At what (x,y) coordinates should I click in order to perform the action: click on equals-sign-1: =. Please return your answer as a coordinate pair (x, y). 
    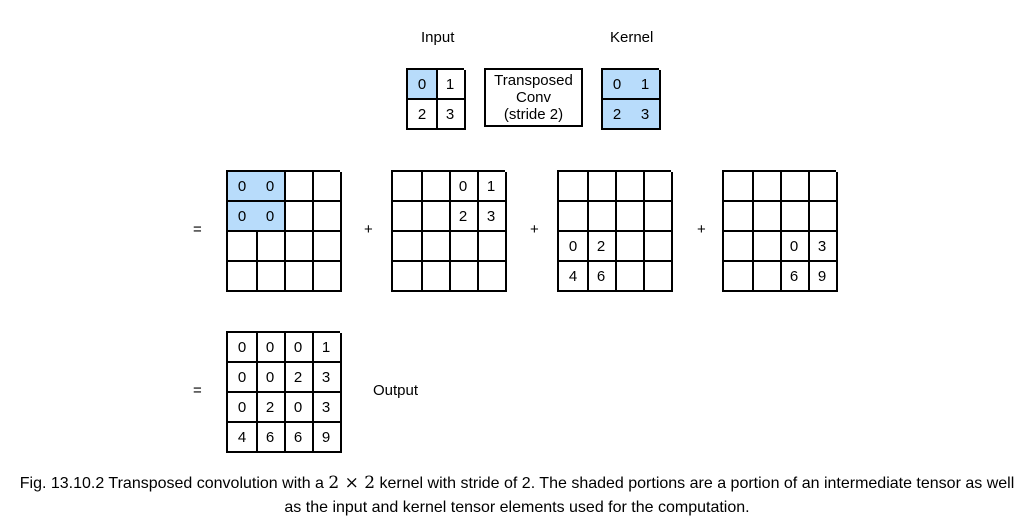
    Looking at the image, I should click on (197, 229).